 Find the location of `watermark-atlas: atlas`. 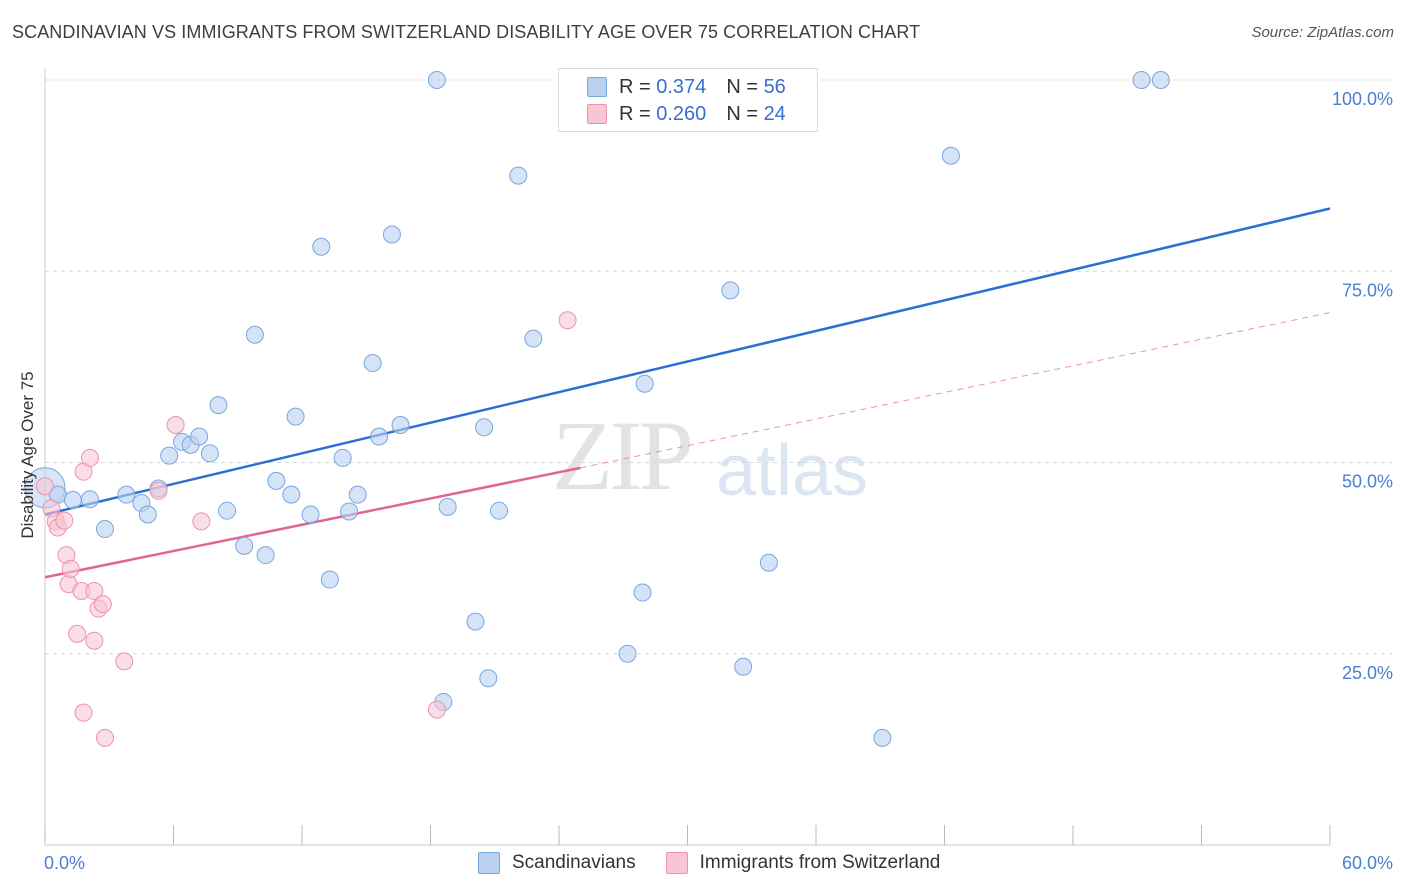

watermark-atlas: atlas is located at coordinates (792, 471).